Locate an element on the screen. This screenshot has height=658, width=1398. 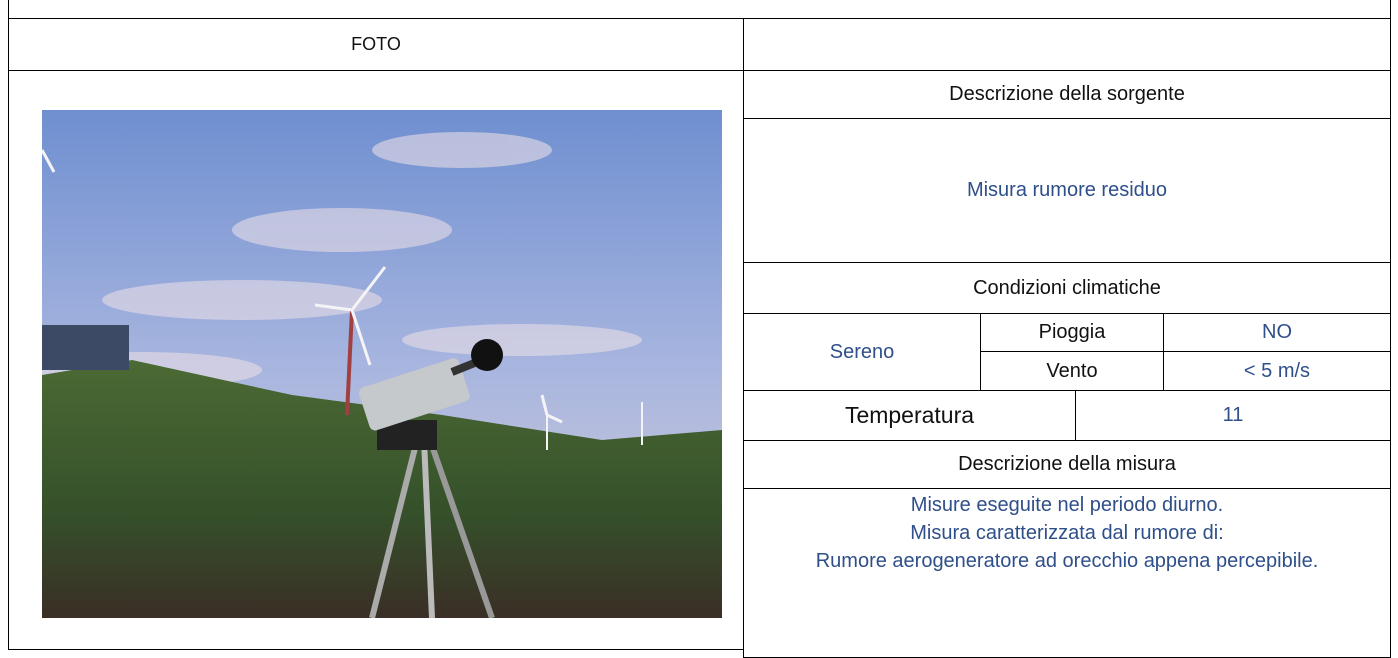
rain-label: Pioggia is located at coordinates (1072, 332).